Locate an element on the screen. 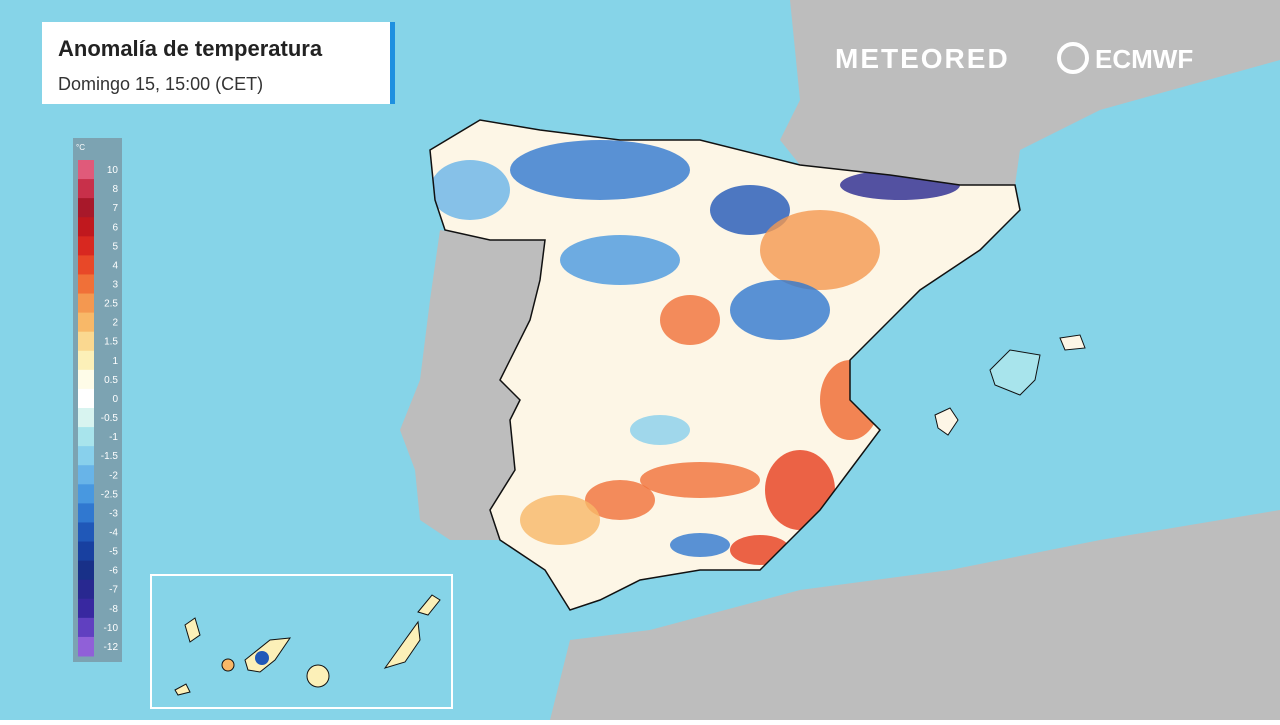 The height and width of the screenshot is (725, 1280). ibiza is located at coordinates (946, 421).